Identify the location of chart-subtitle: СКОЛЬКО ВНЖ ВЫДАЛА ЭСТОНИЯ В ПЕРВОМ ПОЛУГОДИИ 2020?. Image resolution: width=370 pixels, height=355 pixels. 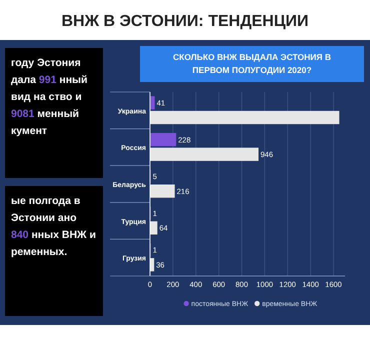
(252, 63).